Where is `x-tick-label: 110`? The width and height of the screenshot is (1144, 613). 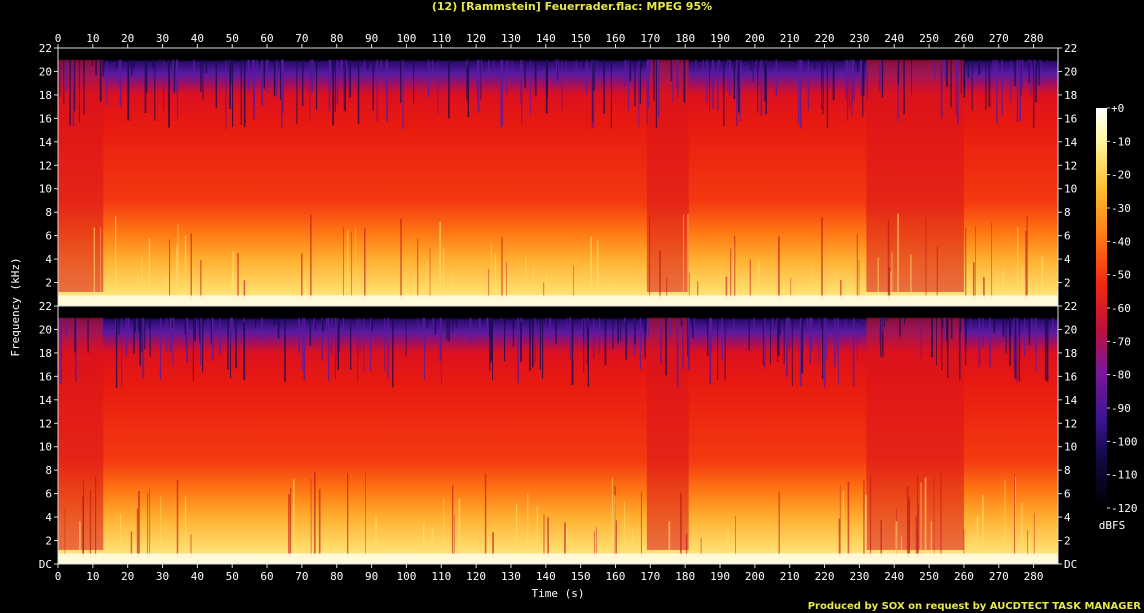 x-tick-label: 110 is located at coordinates (441, 576).